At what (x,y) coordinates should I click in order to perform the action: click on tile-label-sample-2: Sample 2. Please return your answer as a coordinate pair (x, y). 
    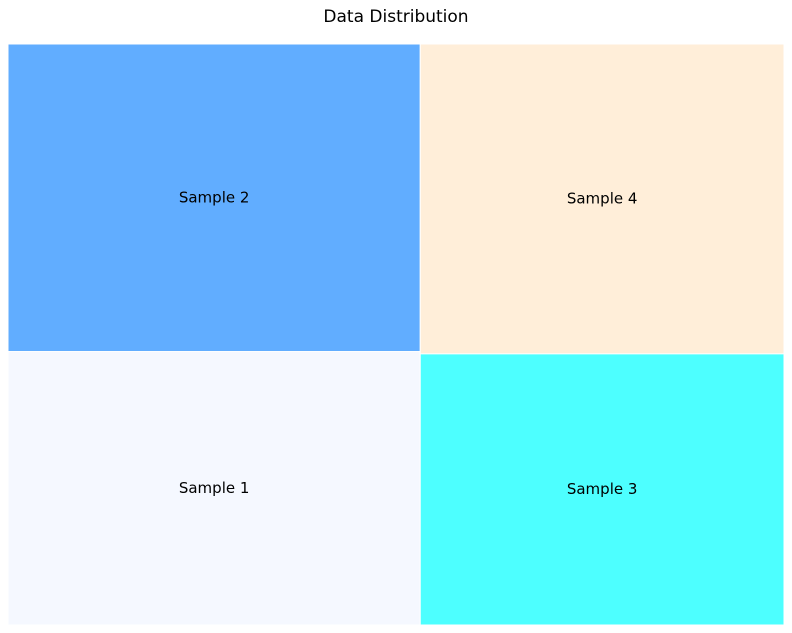
    Looking at the image, I should click on (214, 197).